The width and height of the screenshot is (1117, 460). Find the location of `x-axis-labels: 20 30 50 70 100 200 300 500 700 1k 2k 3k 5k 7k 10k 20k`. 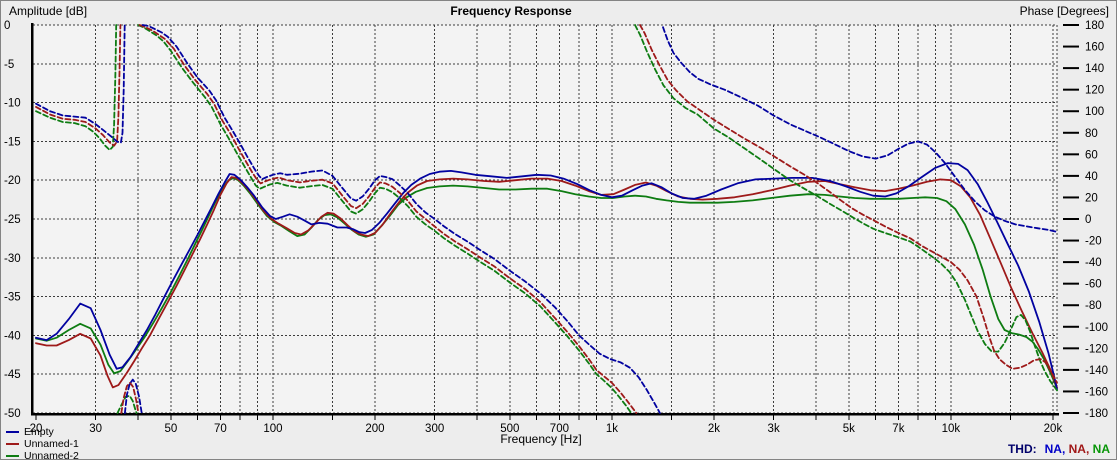

x-axis-labels: 20 30 50 70 100 200 300 500 700 1k 2k 3k 5k 7k 10k 20k is located at coordinates (546, 429).